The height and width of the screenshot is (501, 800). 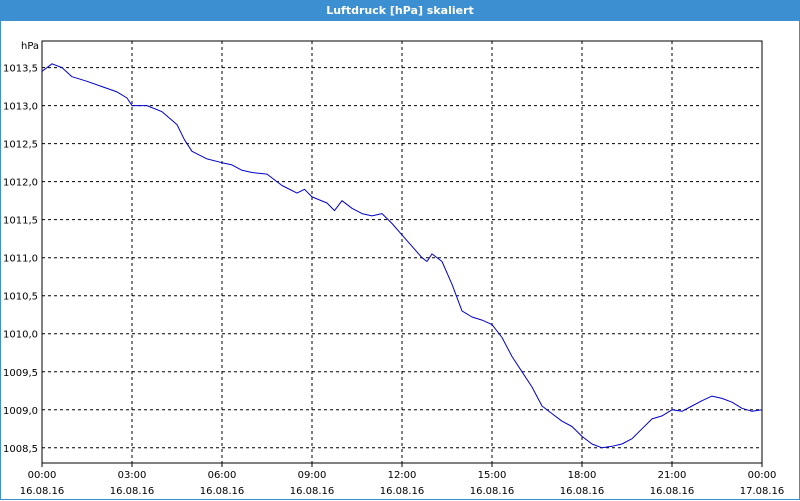 What do you see at coordinates (20, 411) in the screenshot?
I see `y-tick-label: 1009,0` at bounding box center [20, 411].